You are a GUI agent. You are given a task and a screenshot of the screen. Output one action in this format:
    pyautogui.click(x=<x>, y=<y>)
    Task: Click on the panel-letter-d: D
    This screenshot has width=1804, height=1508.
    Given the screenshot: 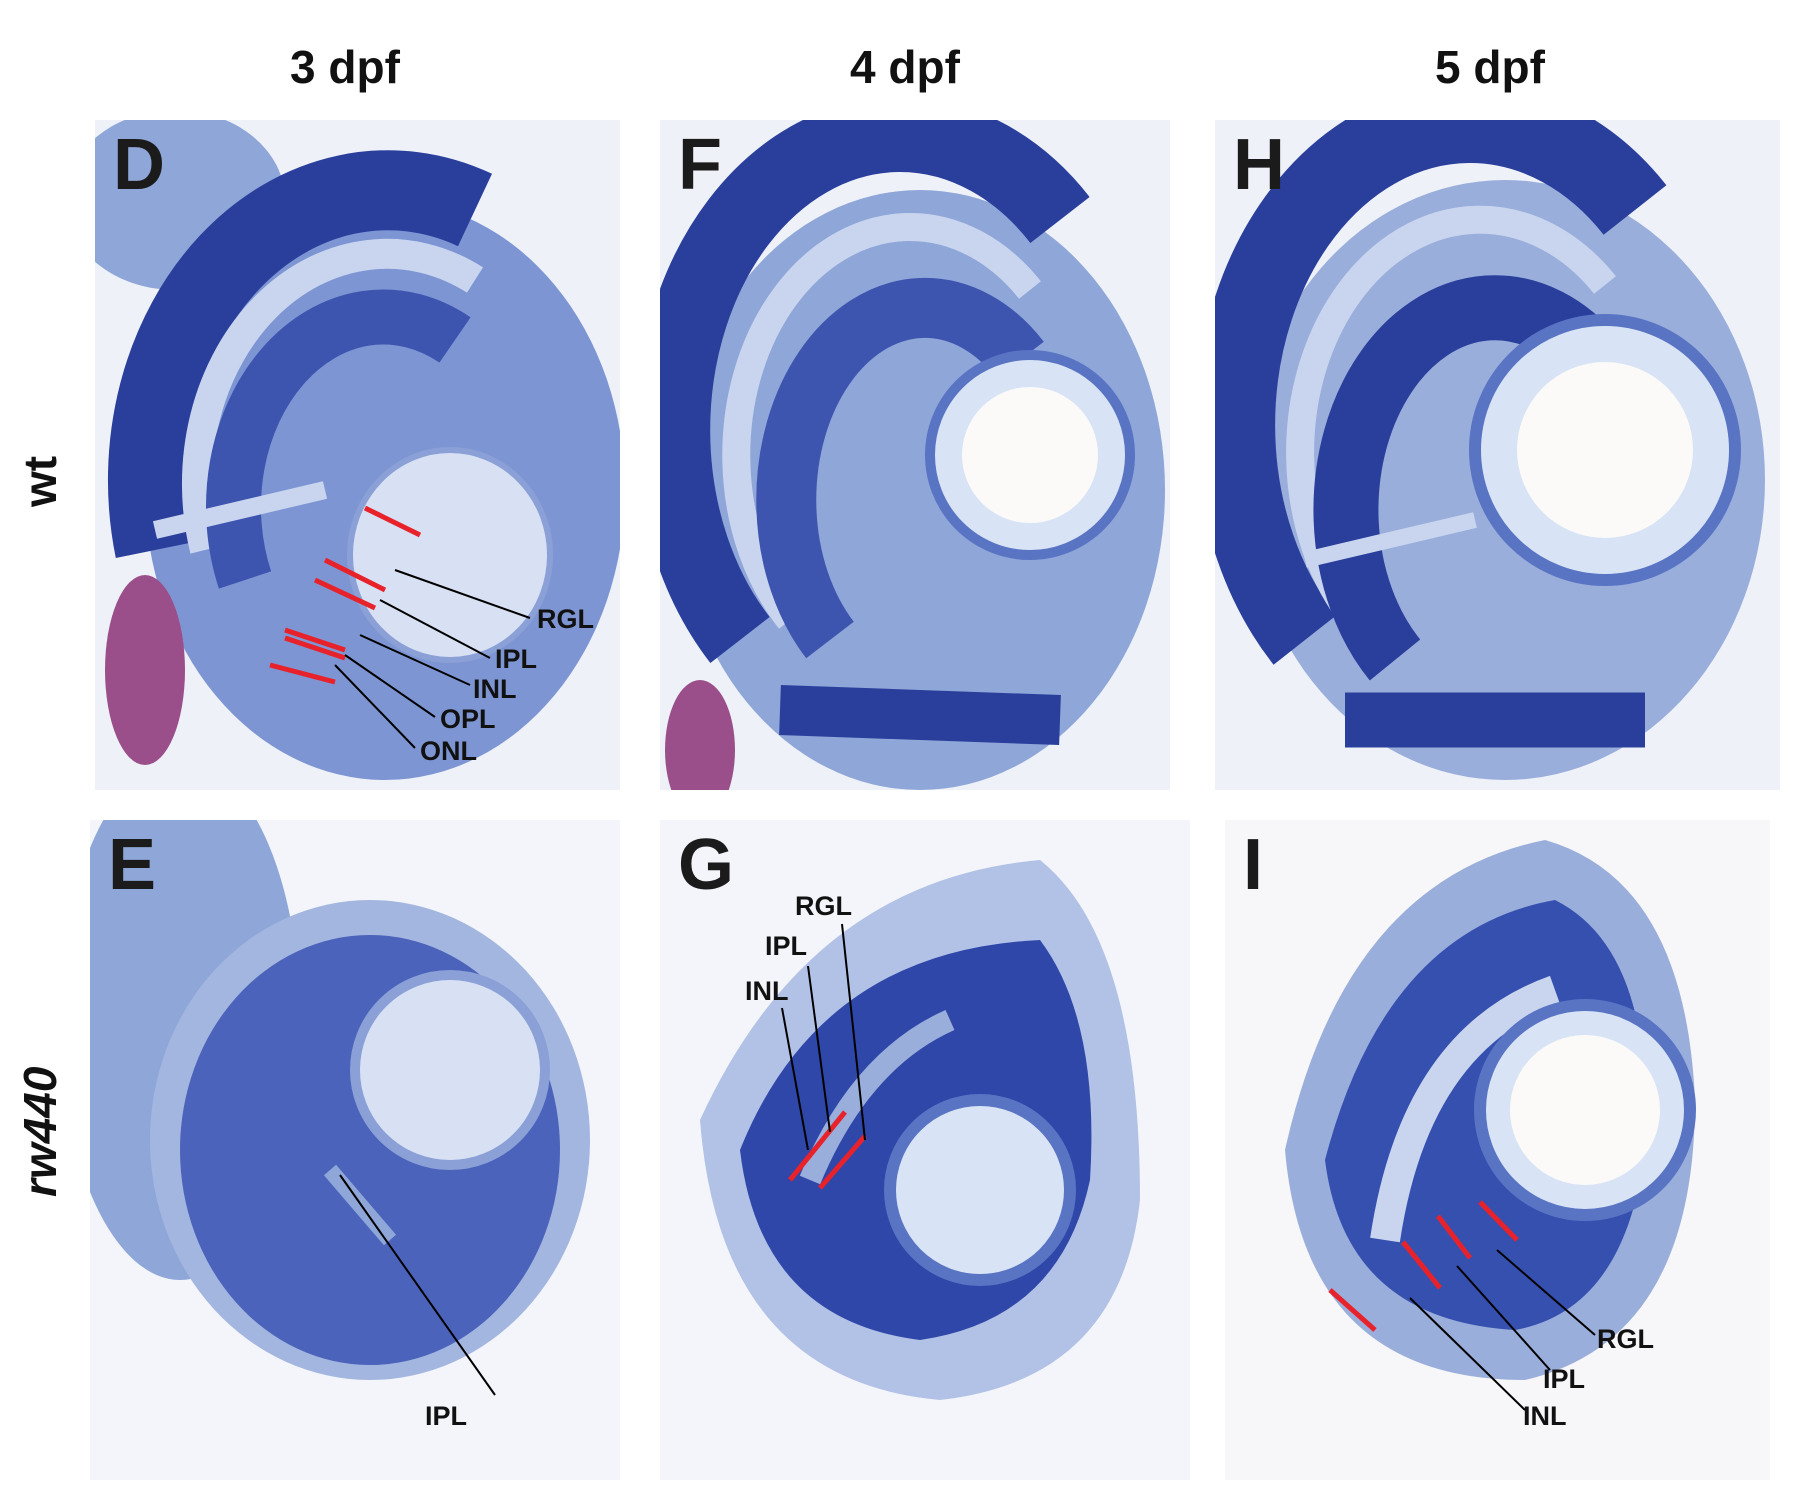 What is the action you would take?
    pyautogui.click(x=139, y=165)
    